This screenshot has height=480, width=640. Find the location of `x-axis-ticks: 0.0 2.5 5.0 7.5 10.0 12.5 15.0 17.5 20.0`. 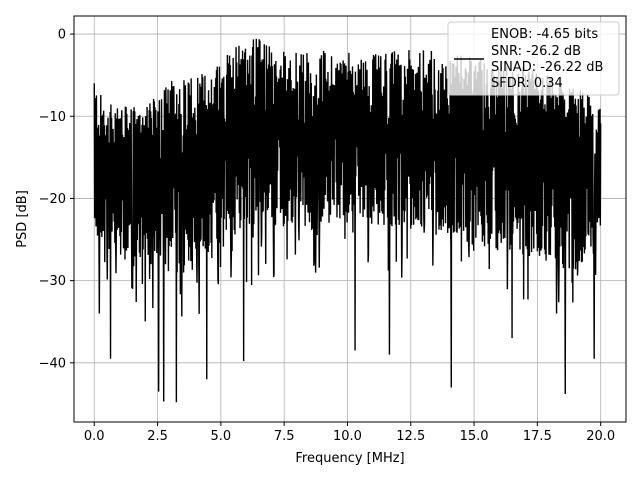

x-axis-ticks: 0.0 2.5 5.0 7.5 10.0 12.5 15.0 17.5 20.0 is located at coordinates (349, 433).